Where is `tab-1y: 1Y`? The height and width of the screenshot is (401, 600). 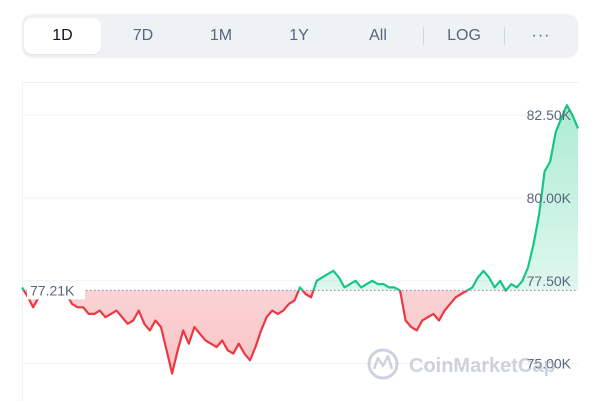
tab-1y: 1Y is located at coordinates (299, 35).